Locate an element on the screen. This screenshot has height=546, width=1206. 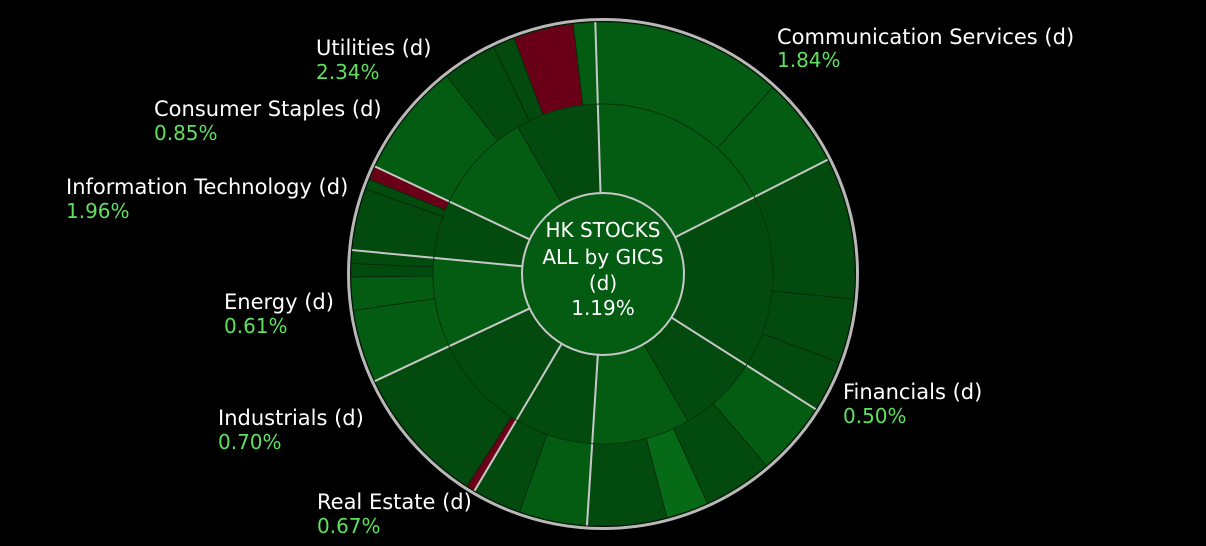
sector-value-communication-services: 1.84% is located at coordinates (809, 60).